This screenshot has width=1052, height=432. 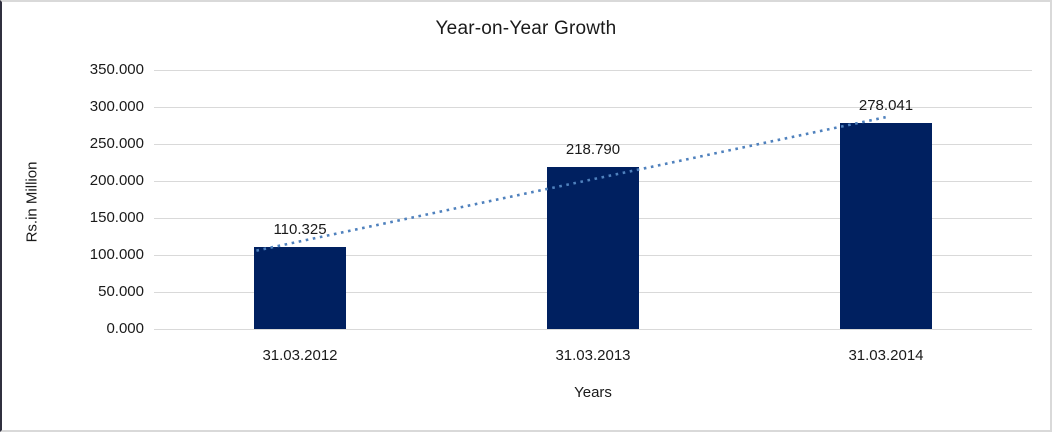 What do you see at coordinates (593, 149) in the screenshot?
I see `data-label: 218.790` at bounding box center [593, 149].